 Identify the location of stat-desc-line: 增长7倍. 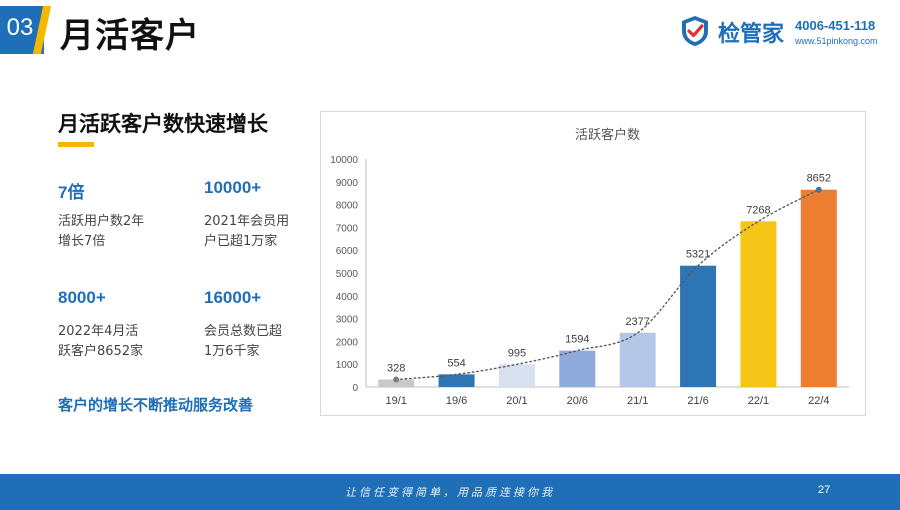
(82, 241).